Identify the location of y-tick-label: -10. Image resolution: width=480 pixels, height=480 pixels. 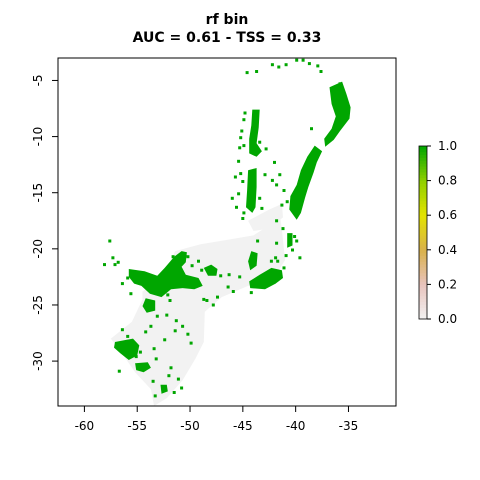
(38, 137).